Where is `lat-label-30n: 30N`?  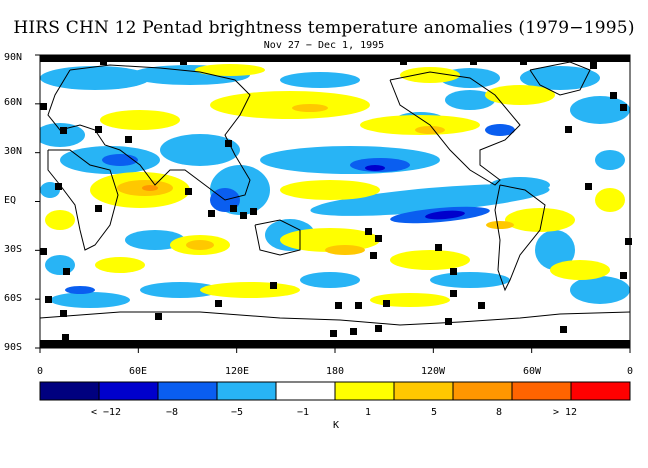
lat-label-30n: 30N is located at coordinates (13, 151).